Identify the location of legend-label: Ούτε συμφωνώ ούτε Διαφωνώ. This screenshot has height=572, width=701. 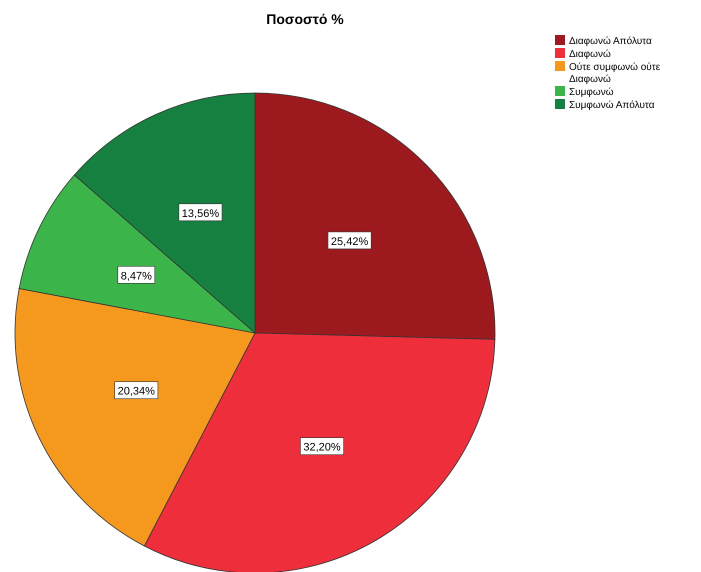
(615, 73).